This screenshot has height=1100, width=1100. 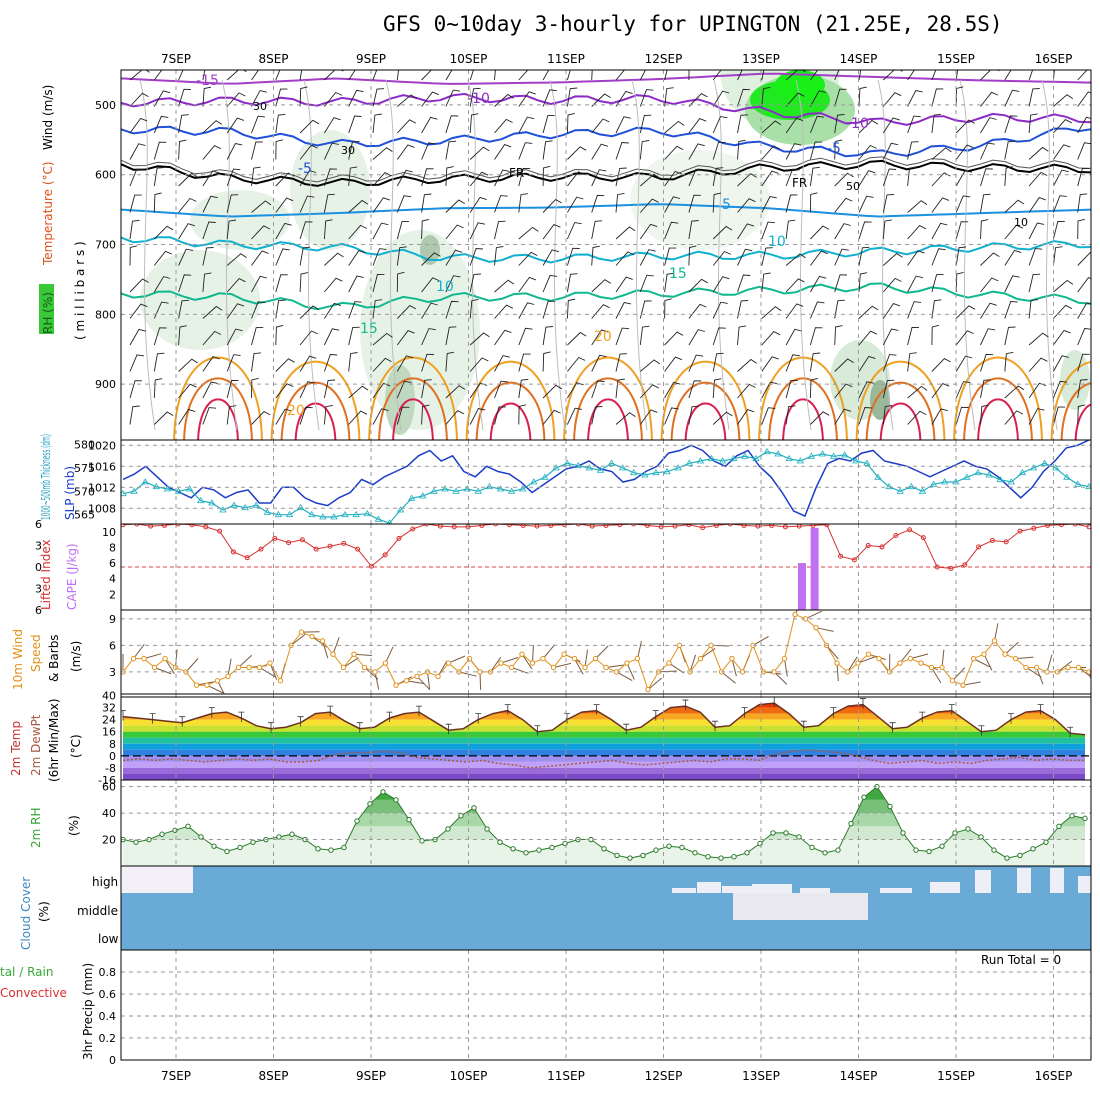 What do you see at coordinates (109, 532) in the screenshot?
I see `tick-label: 10` at bounding box center [109, 532].